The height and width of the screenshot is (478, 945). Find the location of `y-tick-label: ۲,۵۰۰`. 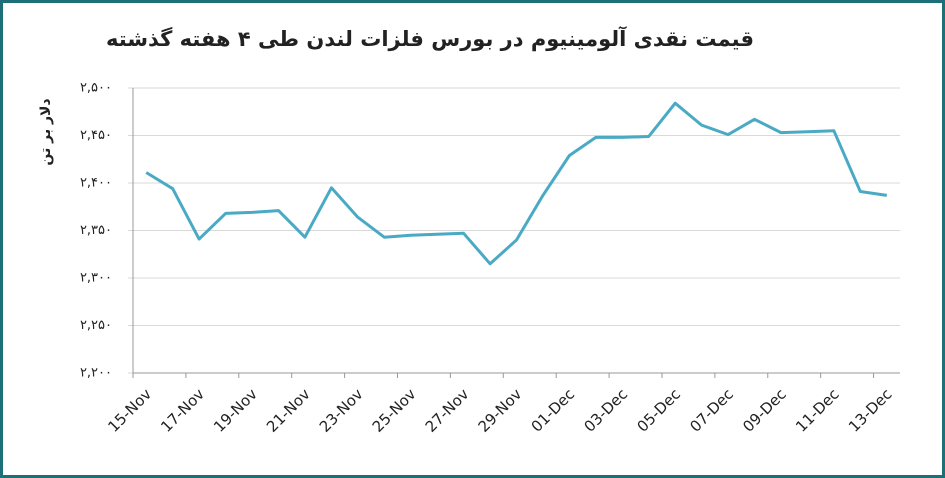

y-tick-label: ۲,۵۰۰ is located at coordinates (96, 88).